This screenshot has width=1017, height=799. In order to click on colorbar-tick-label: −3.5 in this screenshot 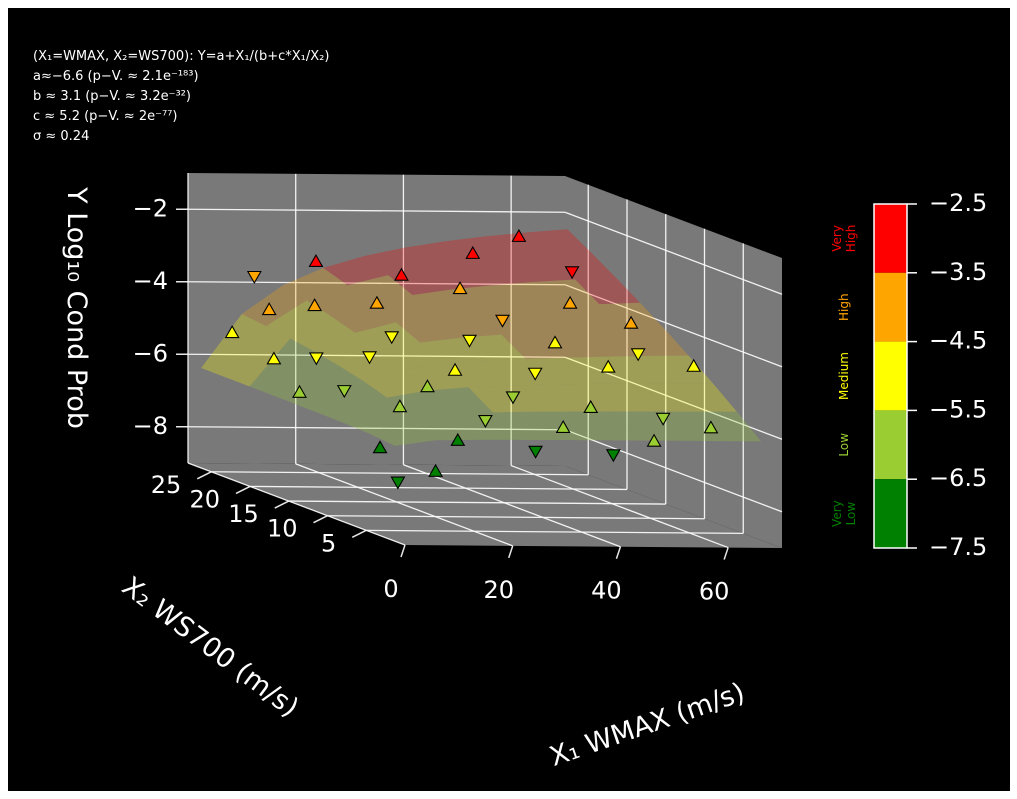, I will do `click(958, 272)`.